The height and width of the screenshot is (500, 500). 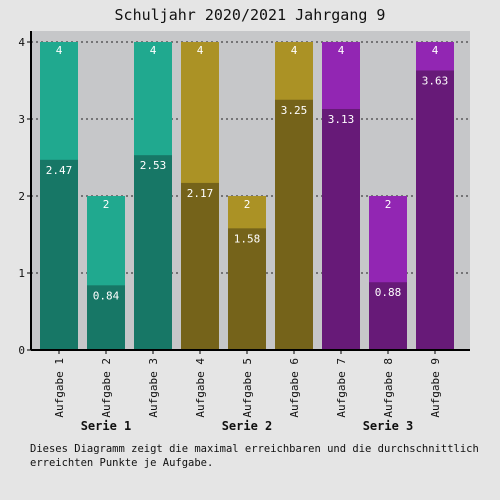 What do you see at coordinates (21, 196) in the screenshot?
I see `y-tick-label: 2` at bounding box center [21, 196].